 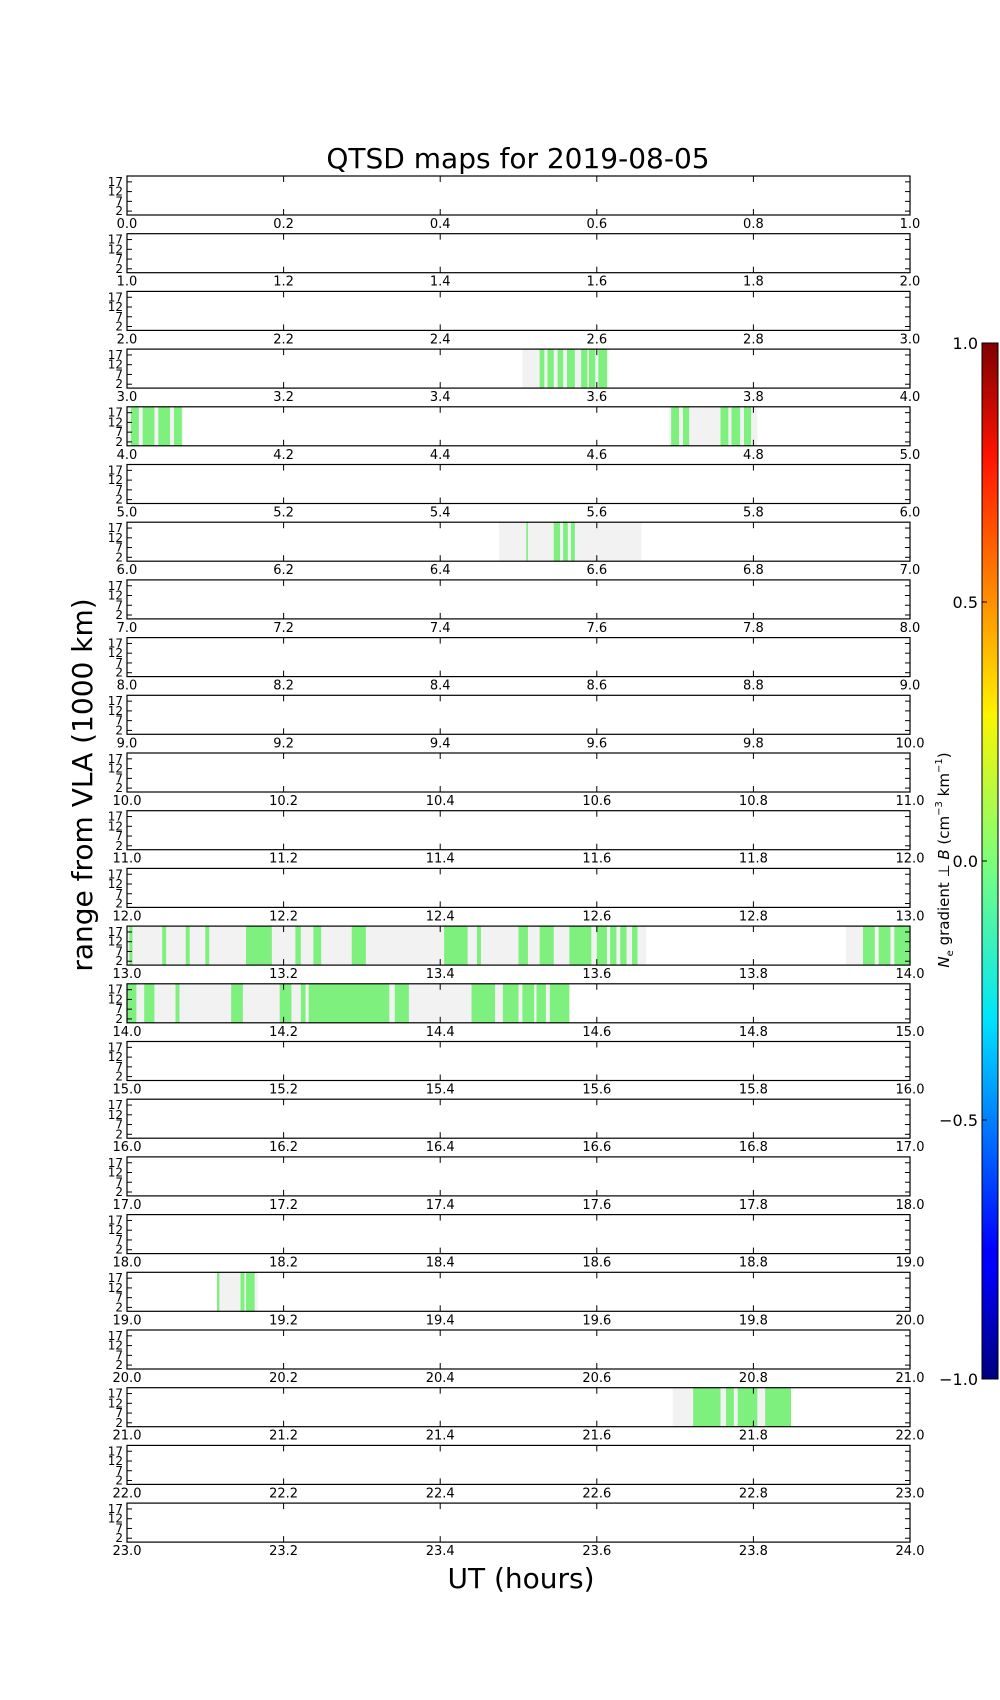 What do you see at coordinates (127, 282) in the screenshot?
I see `x-tick-label: 1.0` at bounding box center [127, 282].